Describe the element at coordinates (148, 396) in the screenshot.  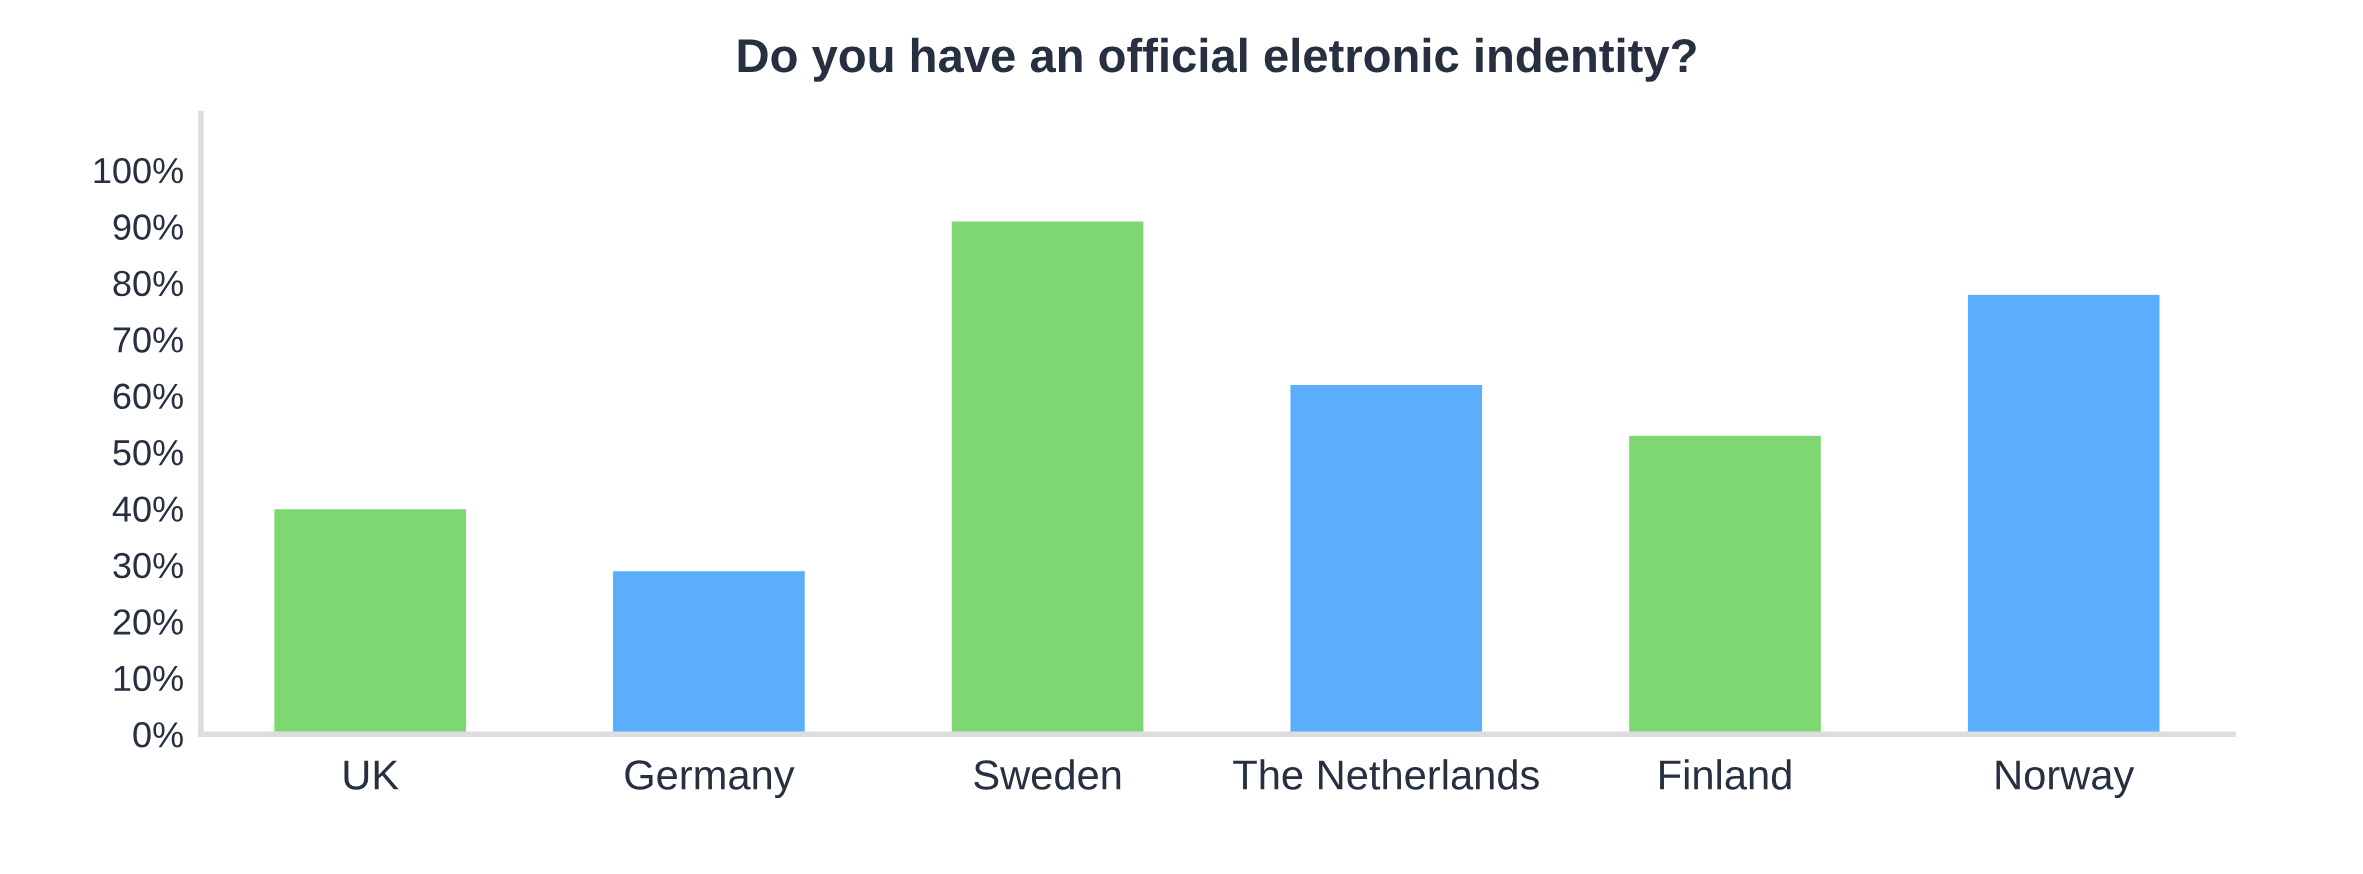
I see `y-tick-label: 60%` at that location.